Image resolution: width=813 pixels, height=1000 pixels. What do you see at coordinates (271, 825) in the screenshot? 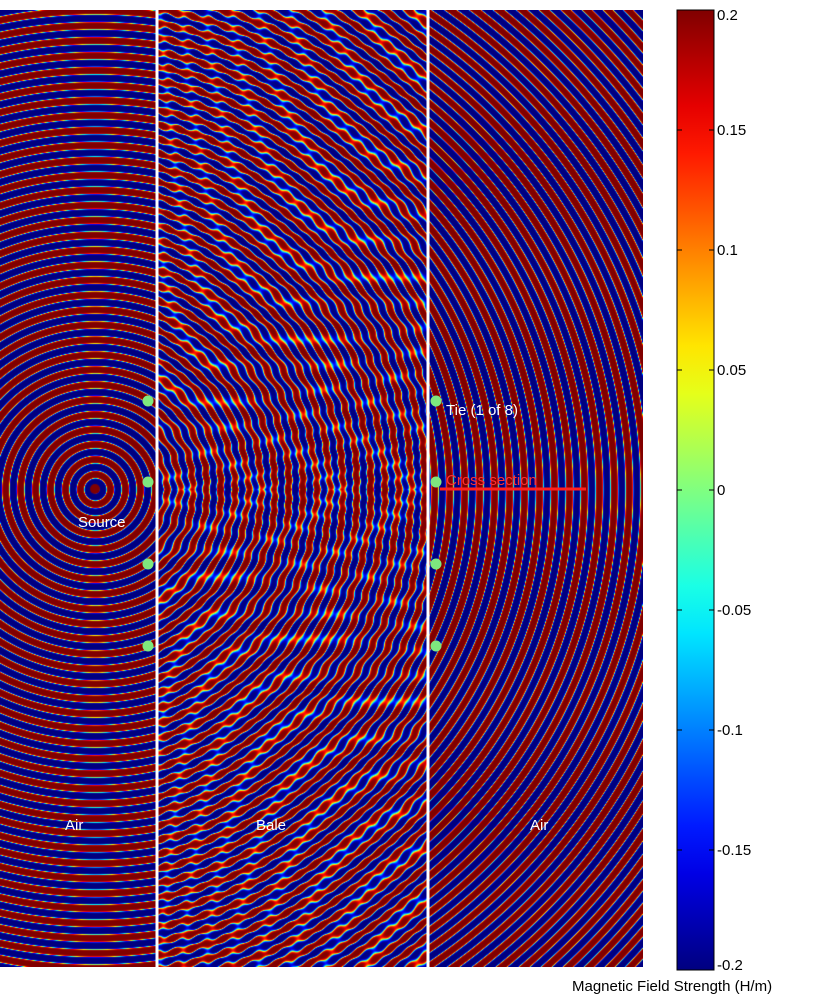
I see `region-label-bale: Bale` at bounding box center [271, 825].